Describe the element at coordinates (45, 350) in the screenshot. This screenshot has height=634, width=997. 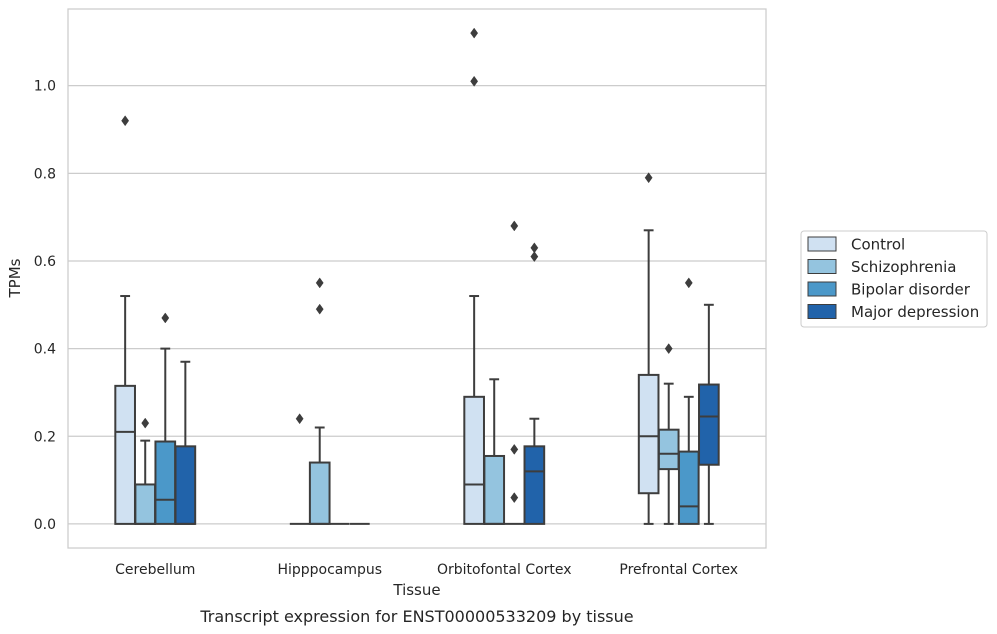
I see `y-tick-label: 0.4` at that location.